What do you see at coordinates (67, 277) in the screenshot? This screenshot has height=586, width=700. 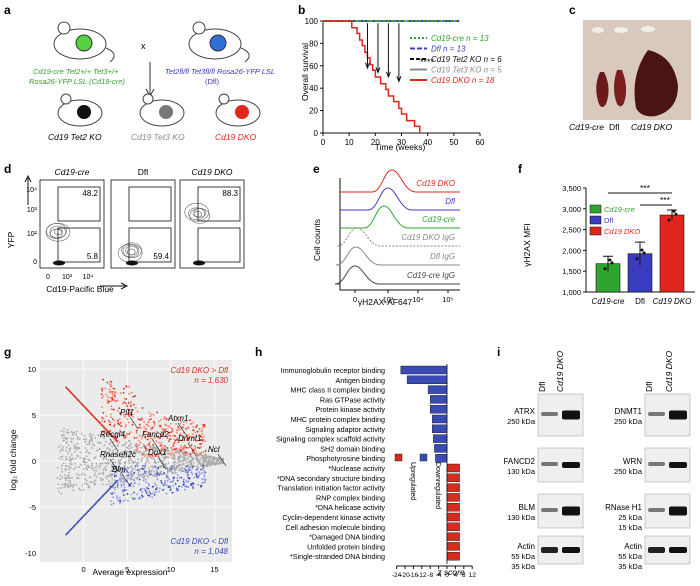 I see `flow-xtick-label: 10³` at bounding box center [67, 277].